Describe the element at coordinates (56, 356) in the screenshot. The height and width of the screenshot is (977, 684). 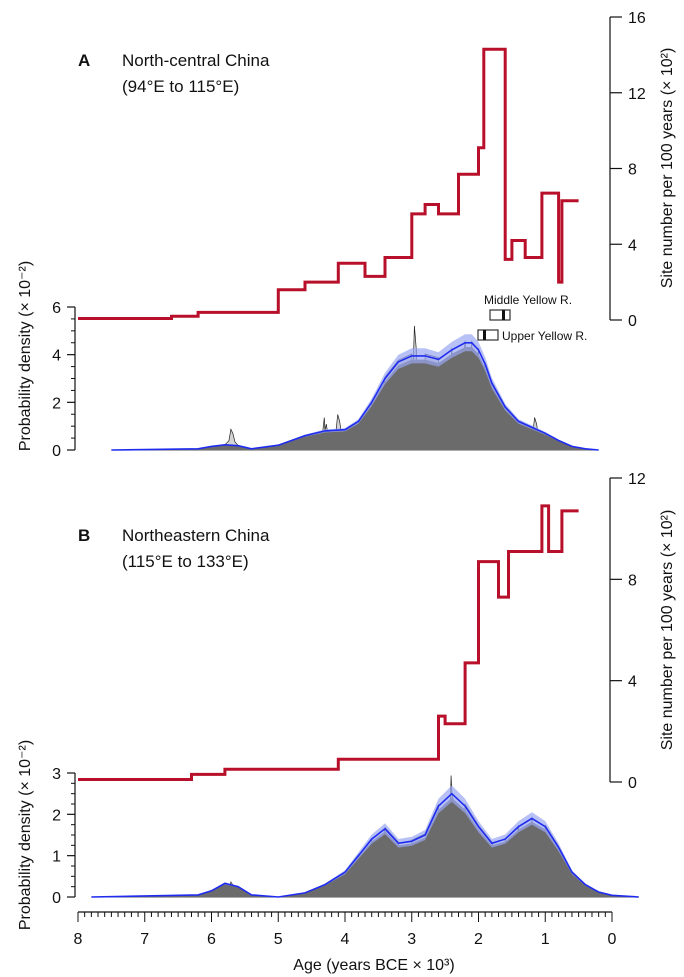
I see `left-axis-tick-label: 4` at that location.